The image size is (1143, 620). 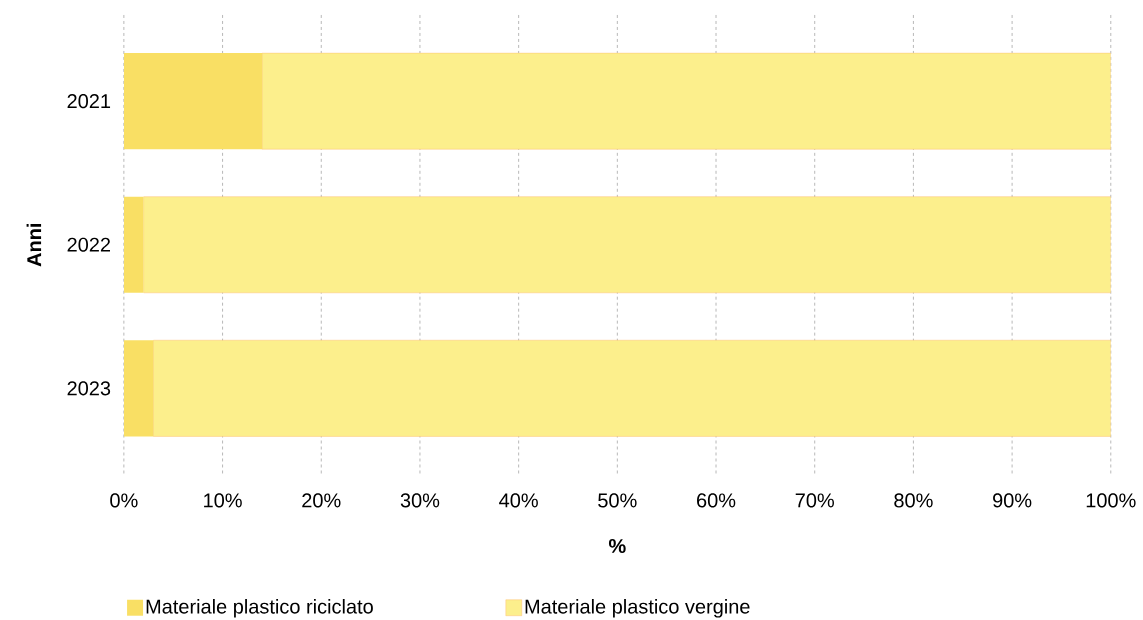 What do you see at coordinates (89, 100) in the screenshot?
I see `y-tick-label: 2021` at bounding box center [89, 100].